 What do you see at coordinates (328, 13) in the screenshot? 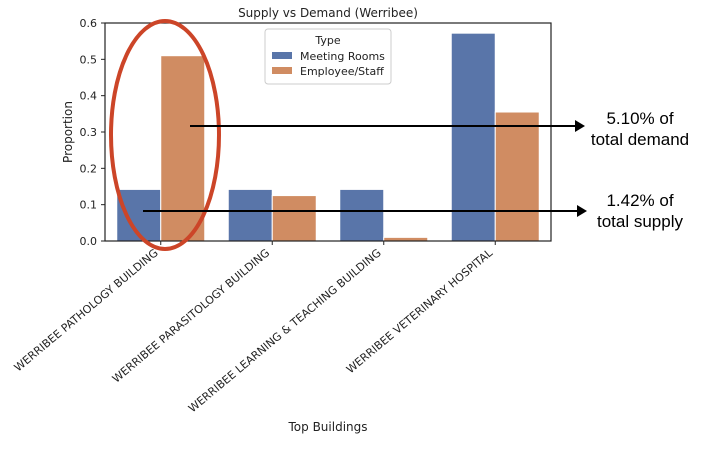
I see `chart-title: Supply vs Demand (Werribee)` at bounding box center [328, 13].